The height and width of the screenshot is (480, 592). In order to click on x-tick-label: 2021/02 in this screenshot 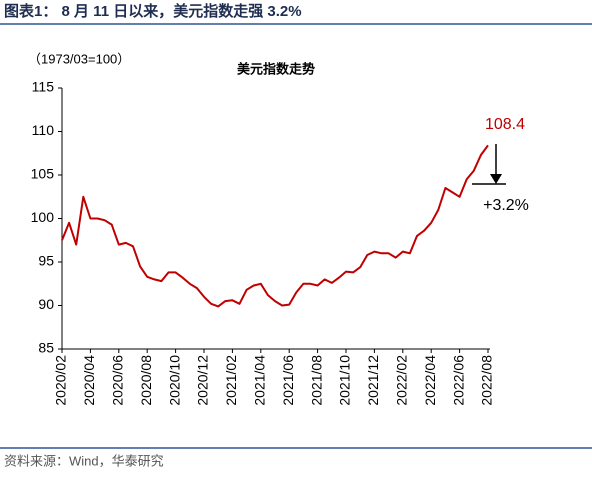, I will do `click(231, 380)`.